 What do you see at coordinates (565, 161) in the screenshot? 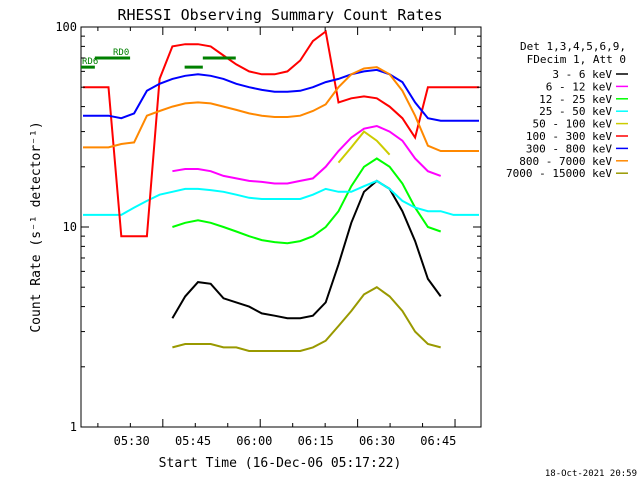
I see `legend-label: 800 - 7000 keV` at bounding box center [565, 161].